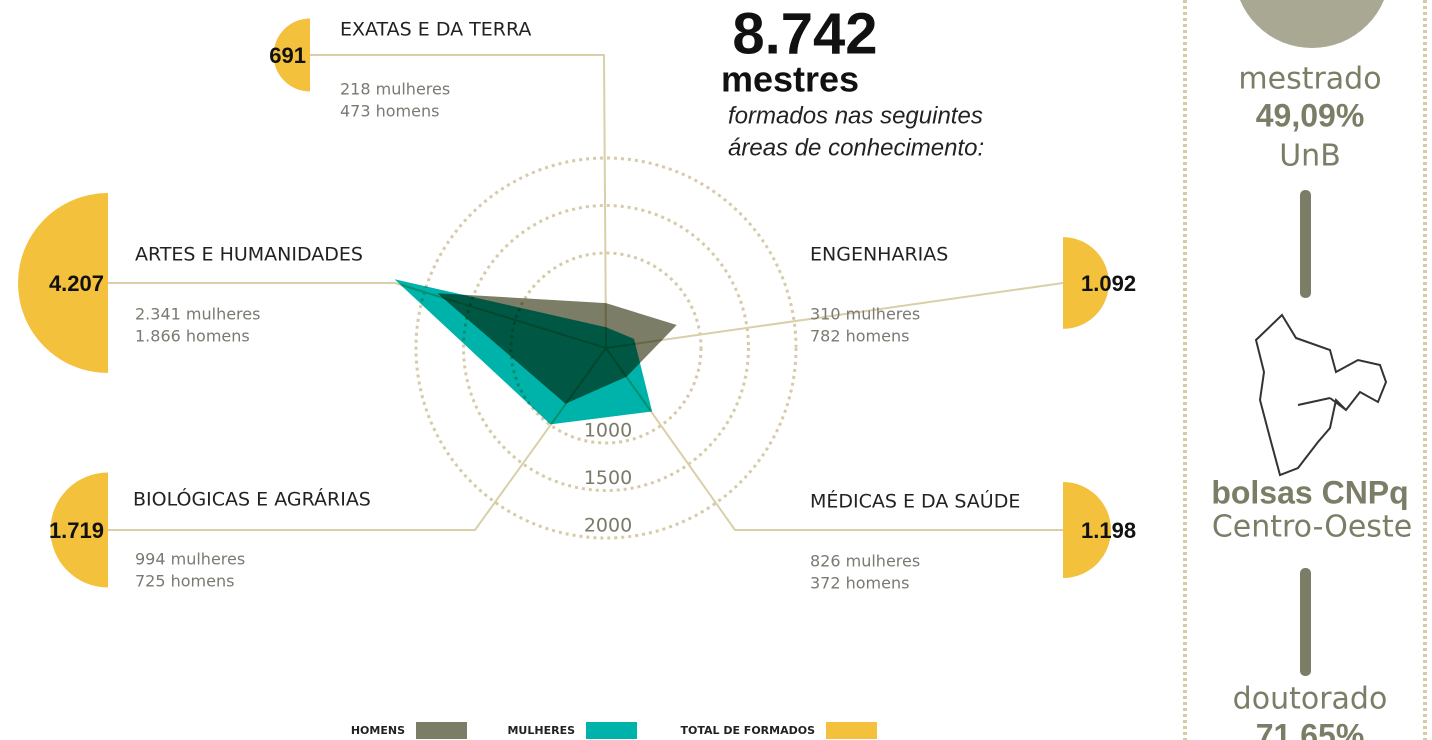  What do you see at coordinates (1312, 527) in the screenshot?
I see `side-note: Centro-Oeste` at bounding box center [1312, 527].